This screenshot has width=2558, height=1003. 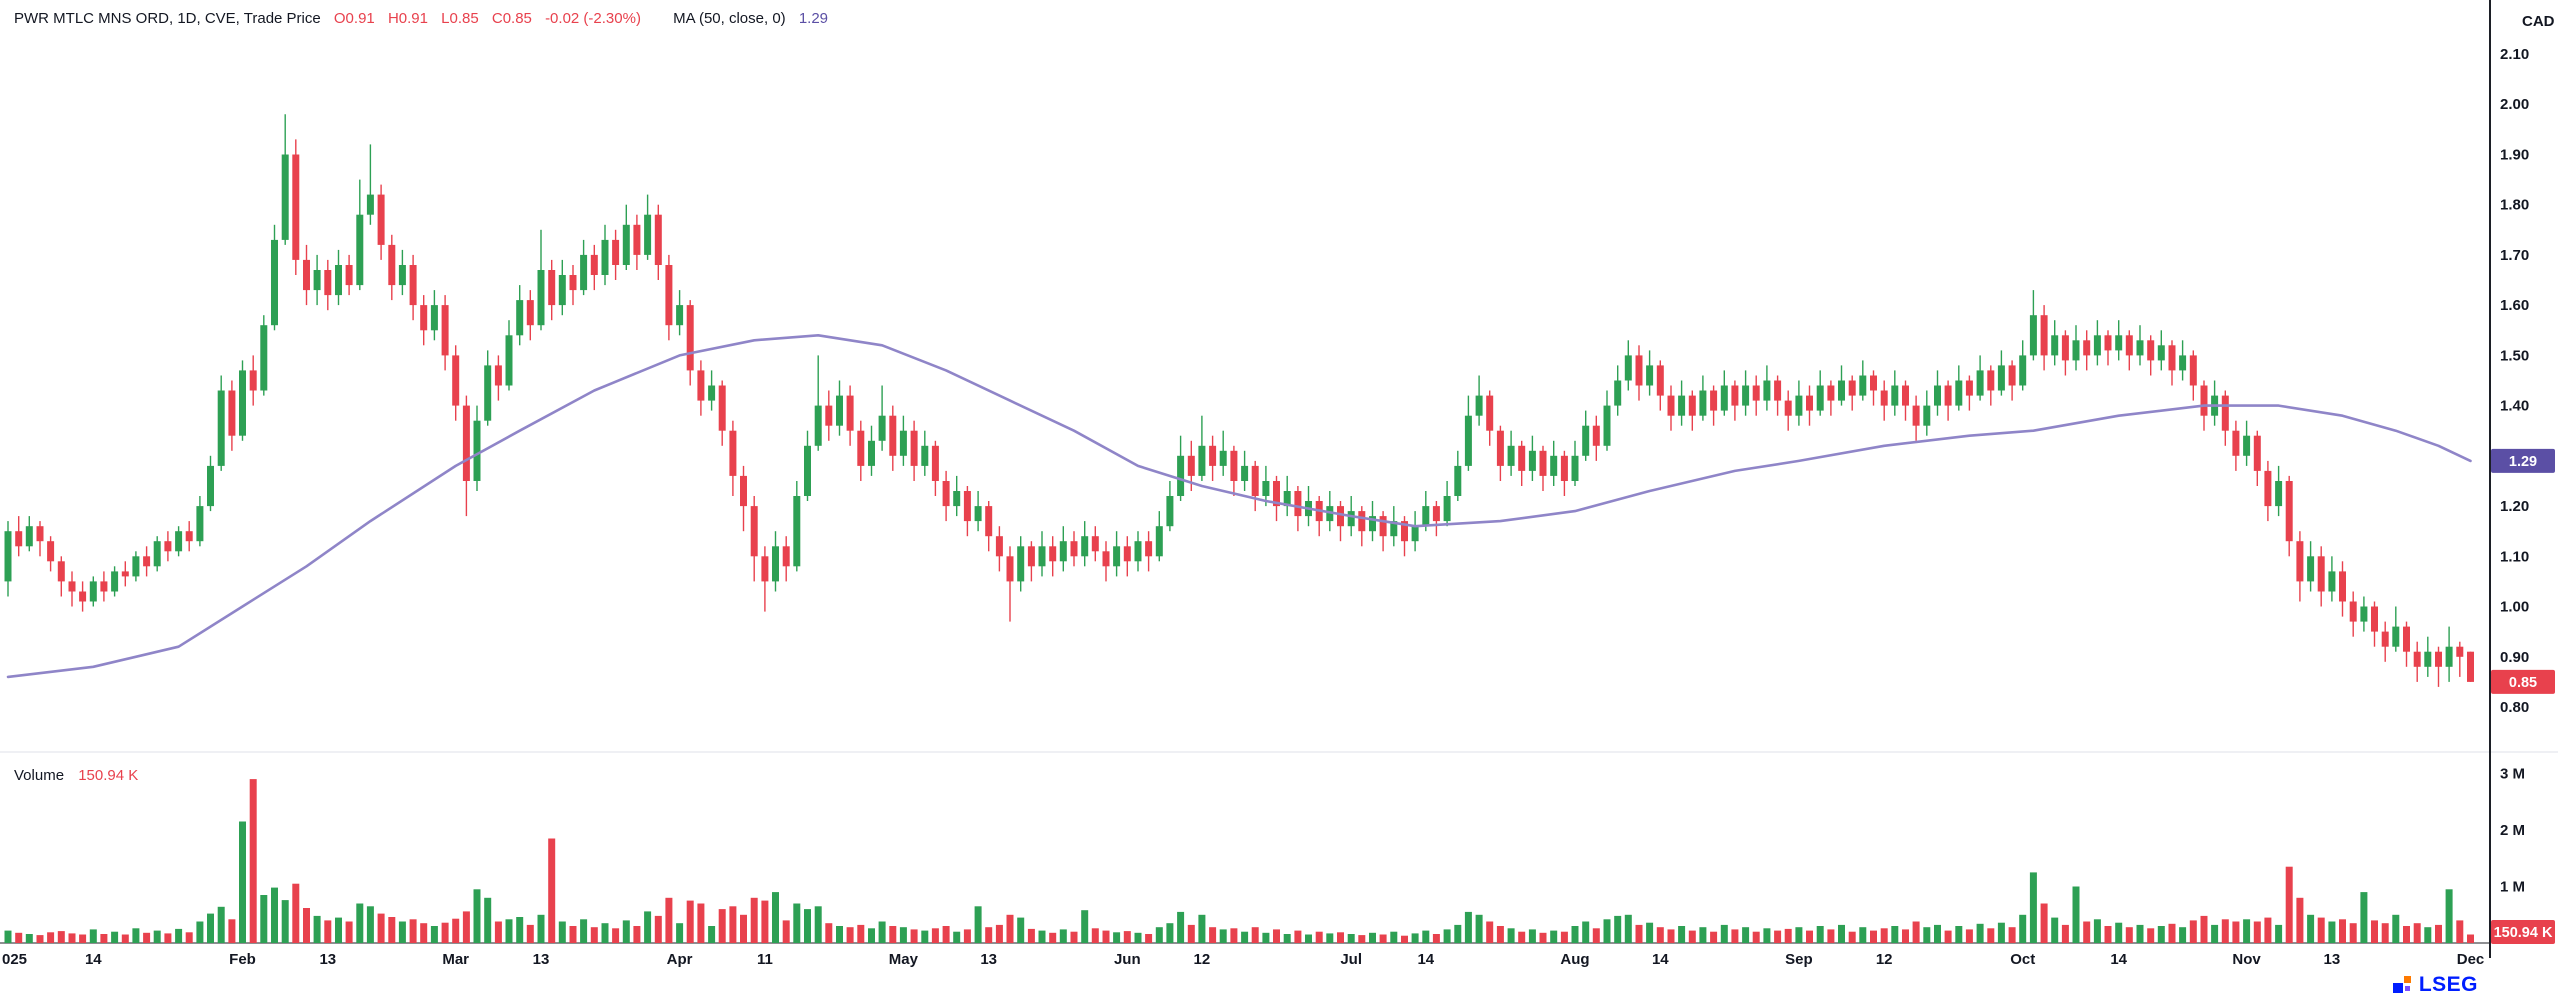 I want to click on lseg-logo-icon, so click(x=2401, y=984).